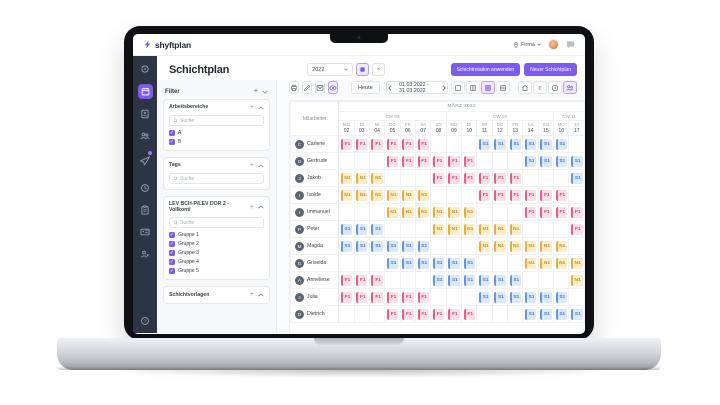  I want to click on filter-search, so click(216, 178).